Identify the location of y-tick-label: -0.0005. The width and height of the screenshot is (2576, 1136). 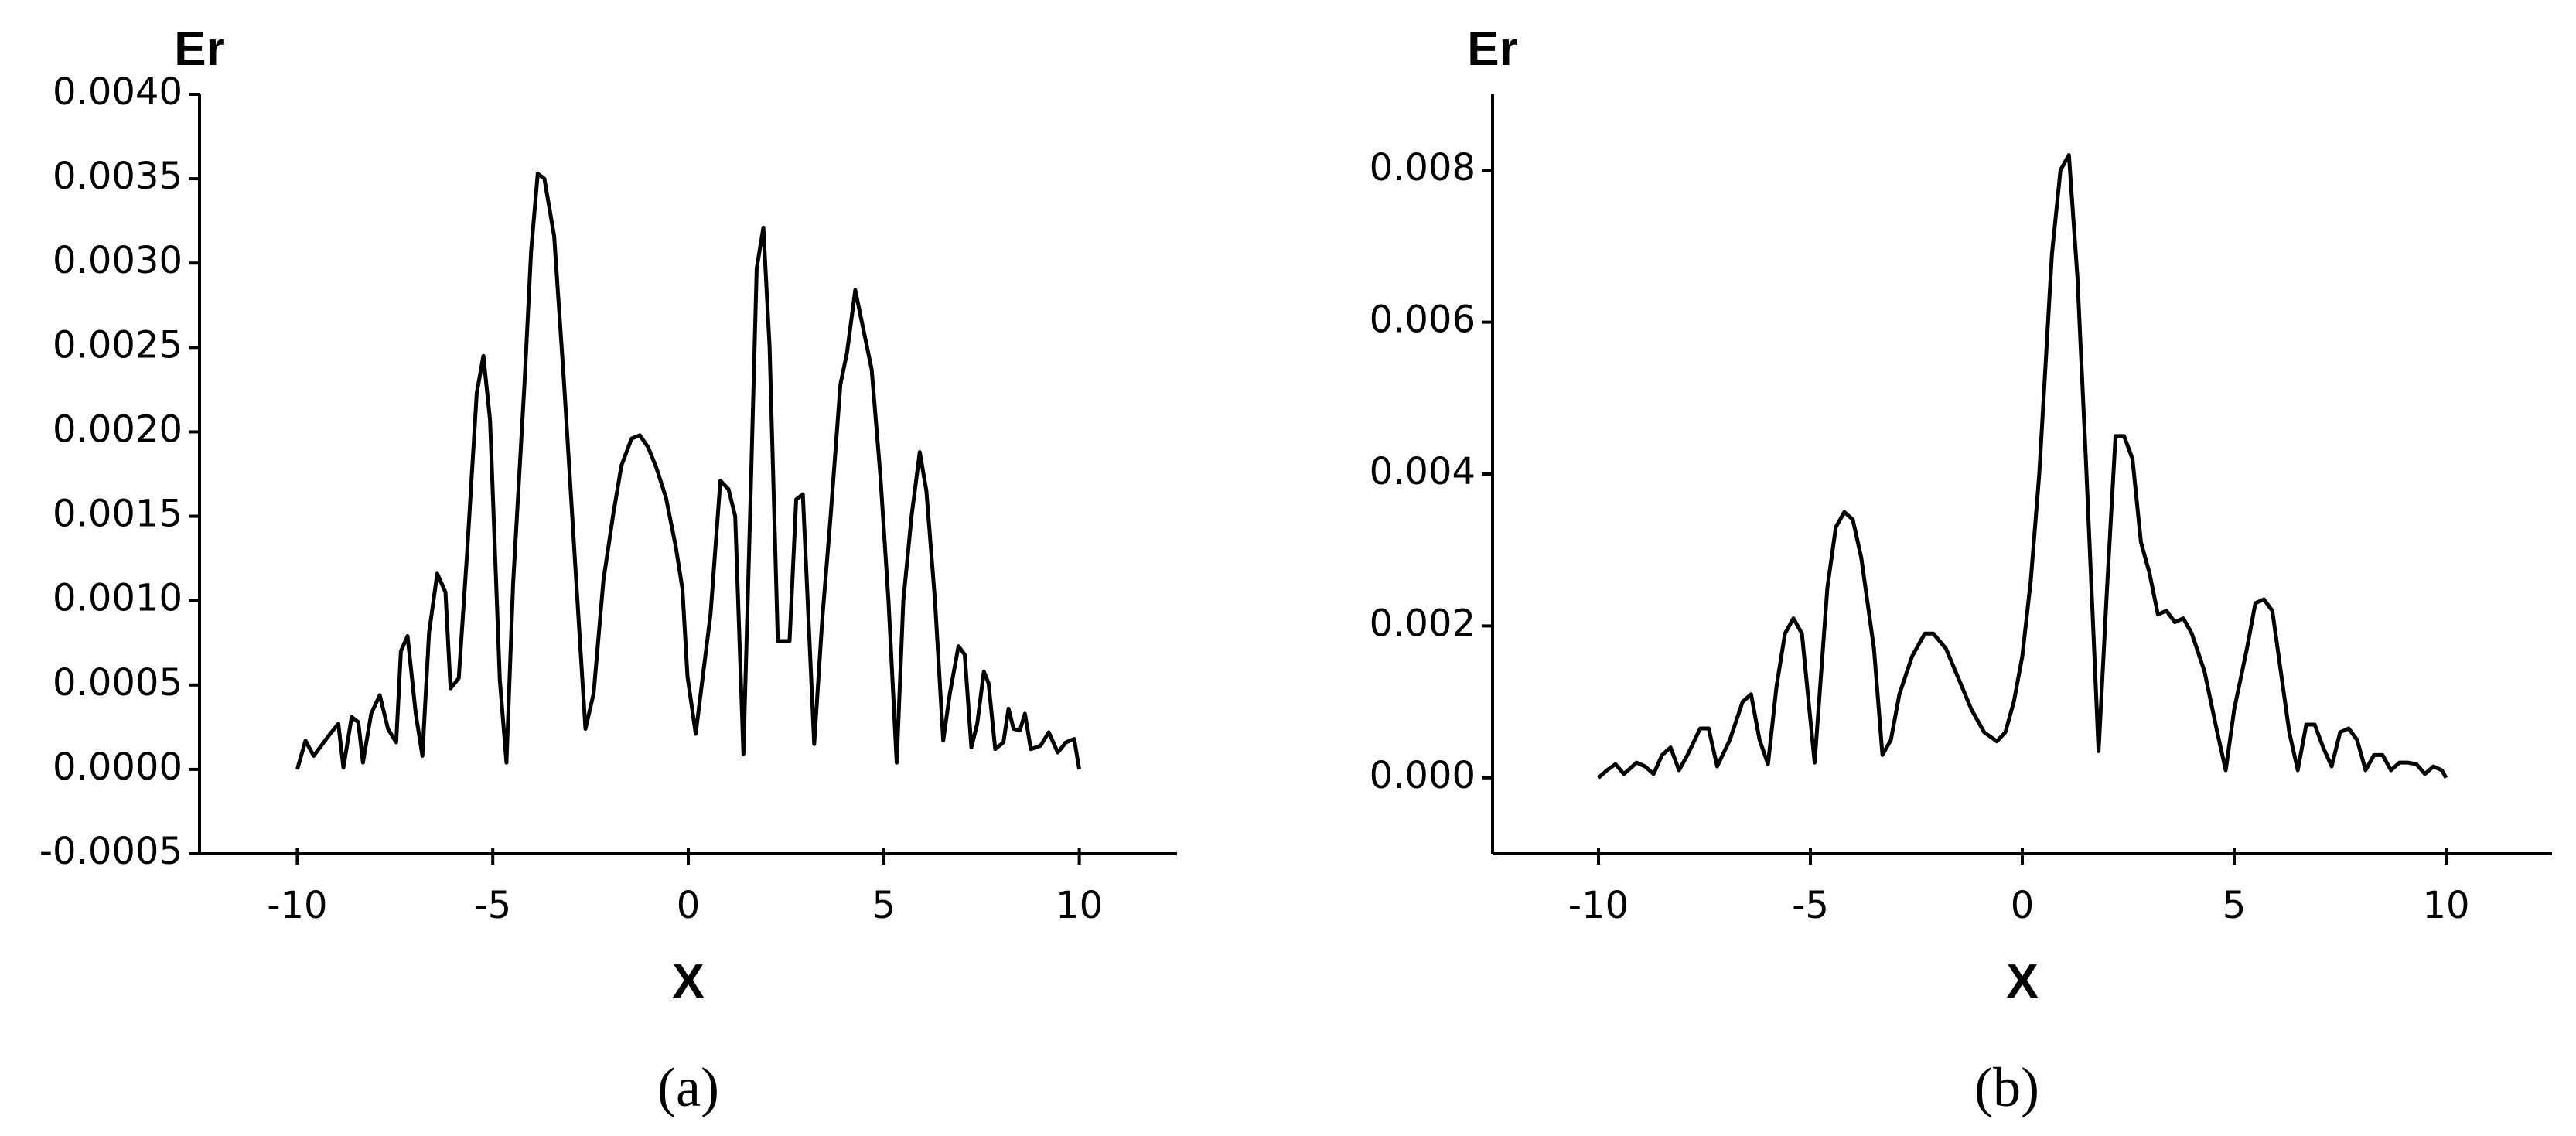
(111, 852).